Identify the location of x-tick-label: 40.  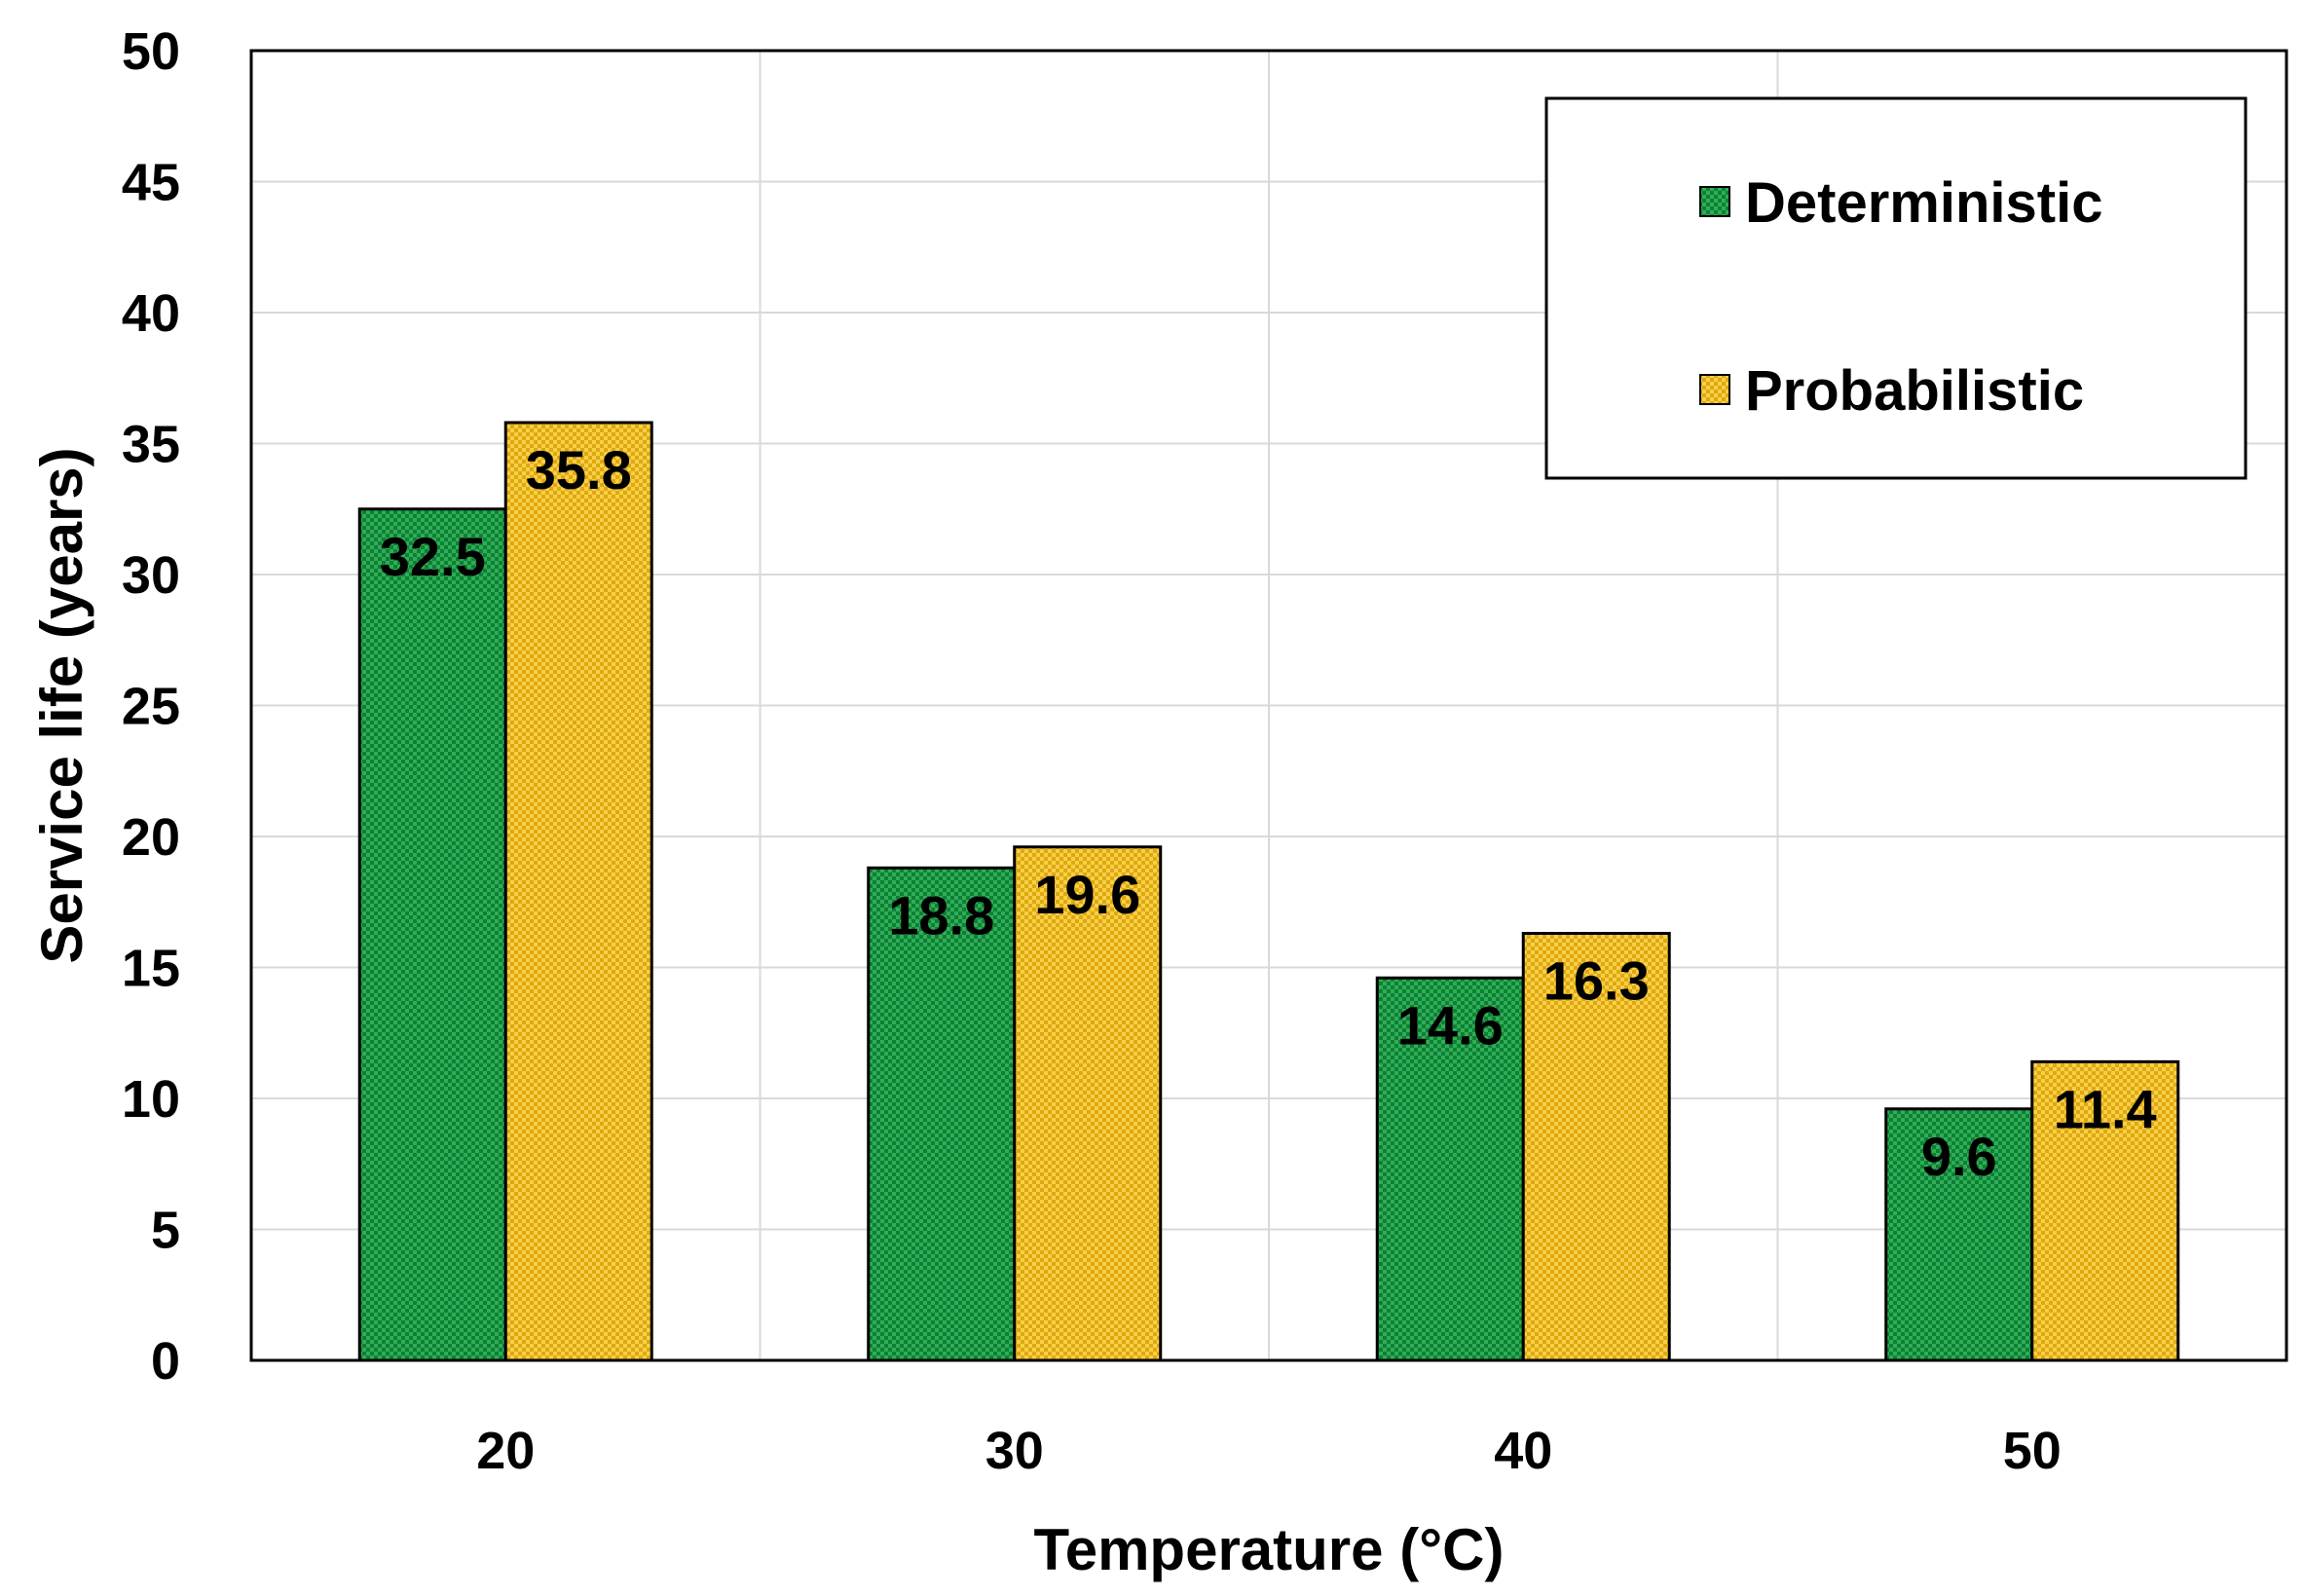
(1523, 1451).